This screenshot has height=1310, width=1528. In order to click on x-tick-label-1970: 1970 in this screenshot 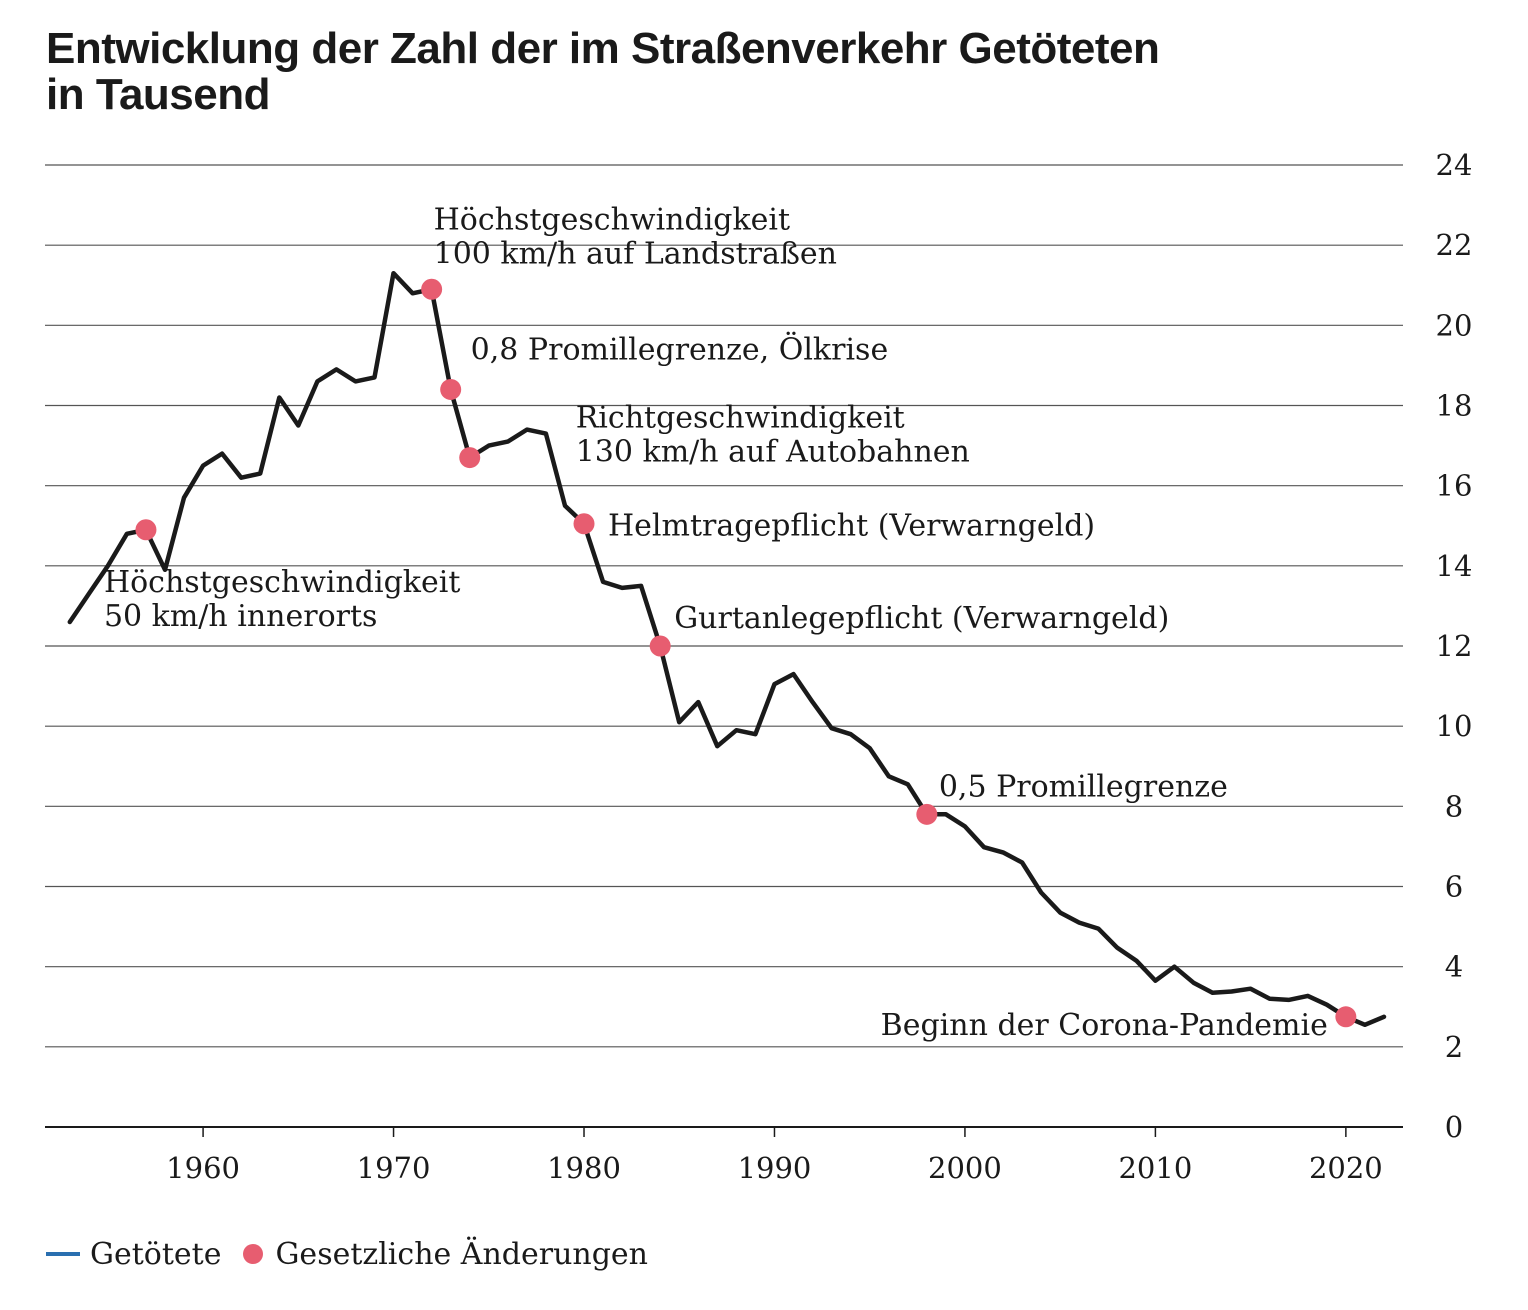, I will do `click(394, 1168)`.